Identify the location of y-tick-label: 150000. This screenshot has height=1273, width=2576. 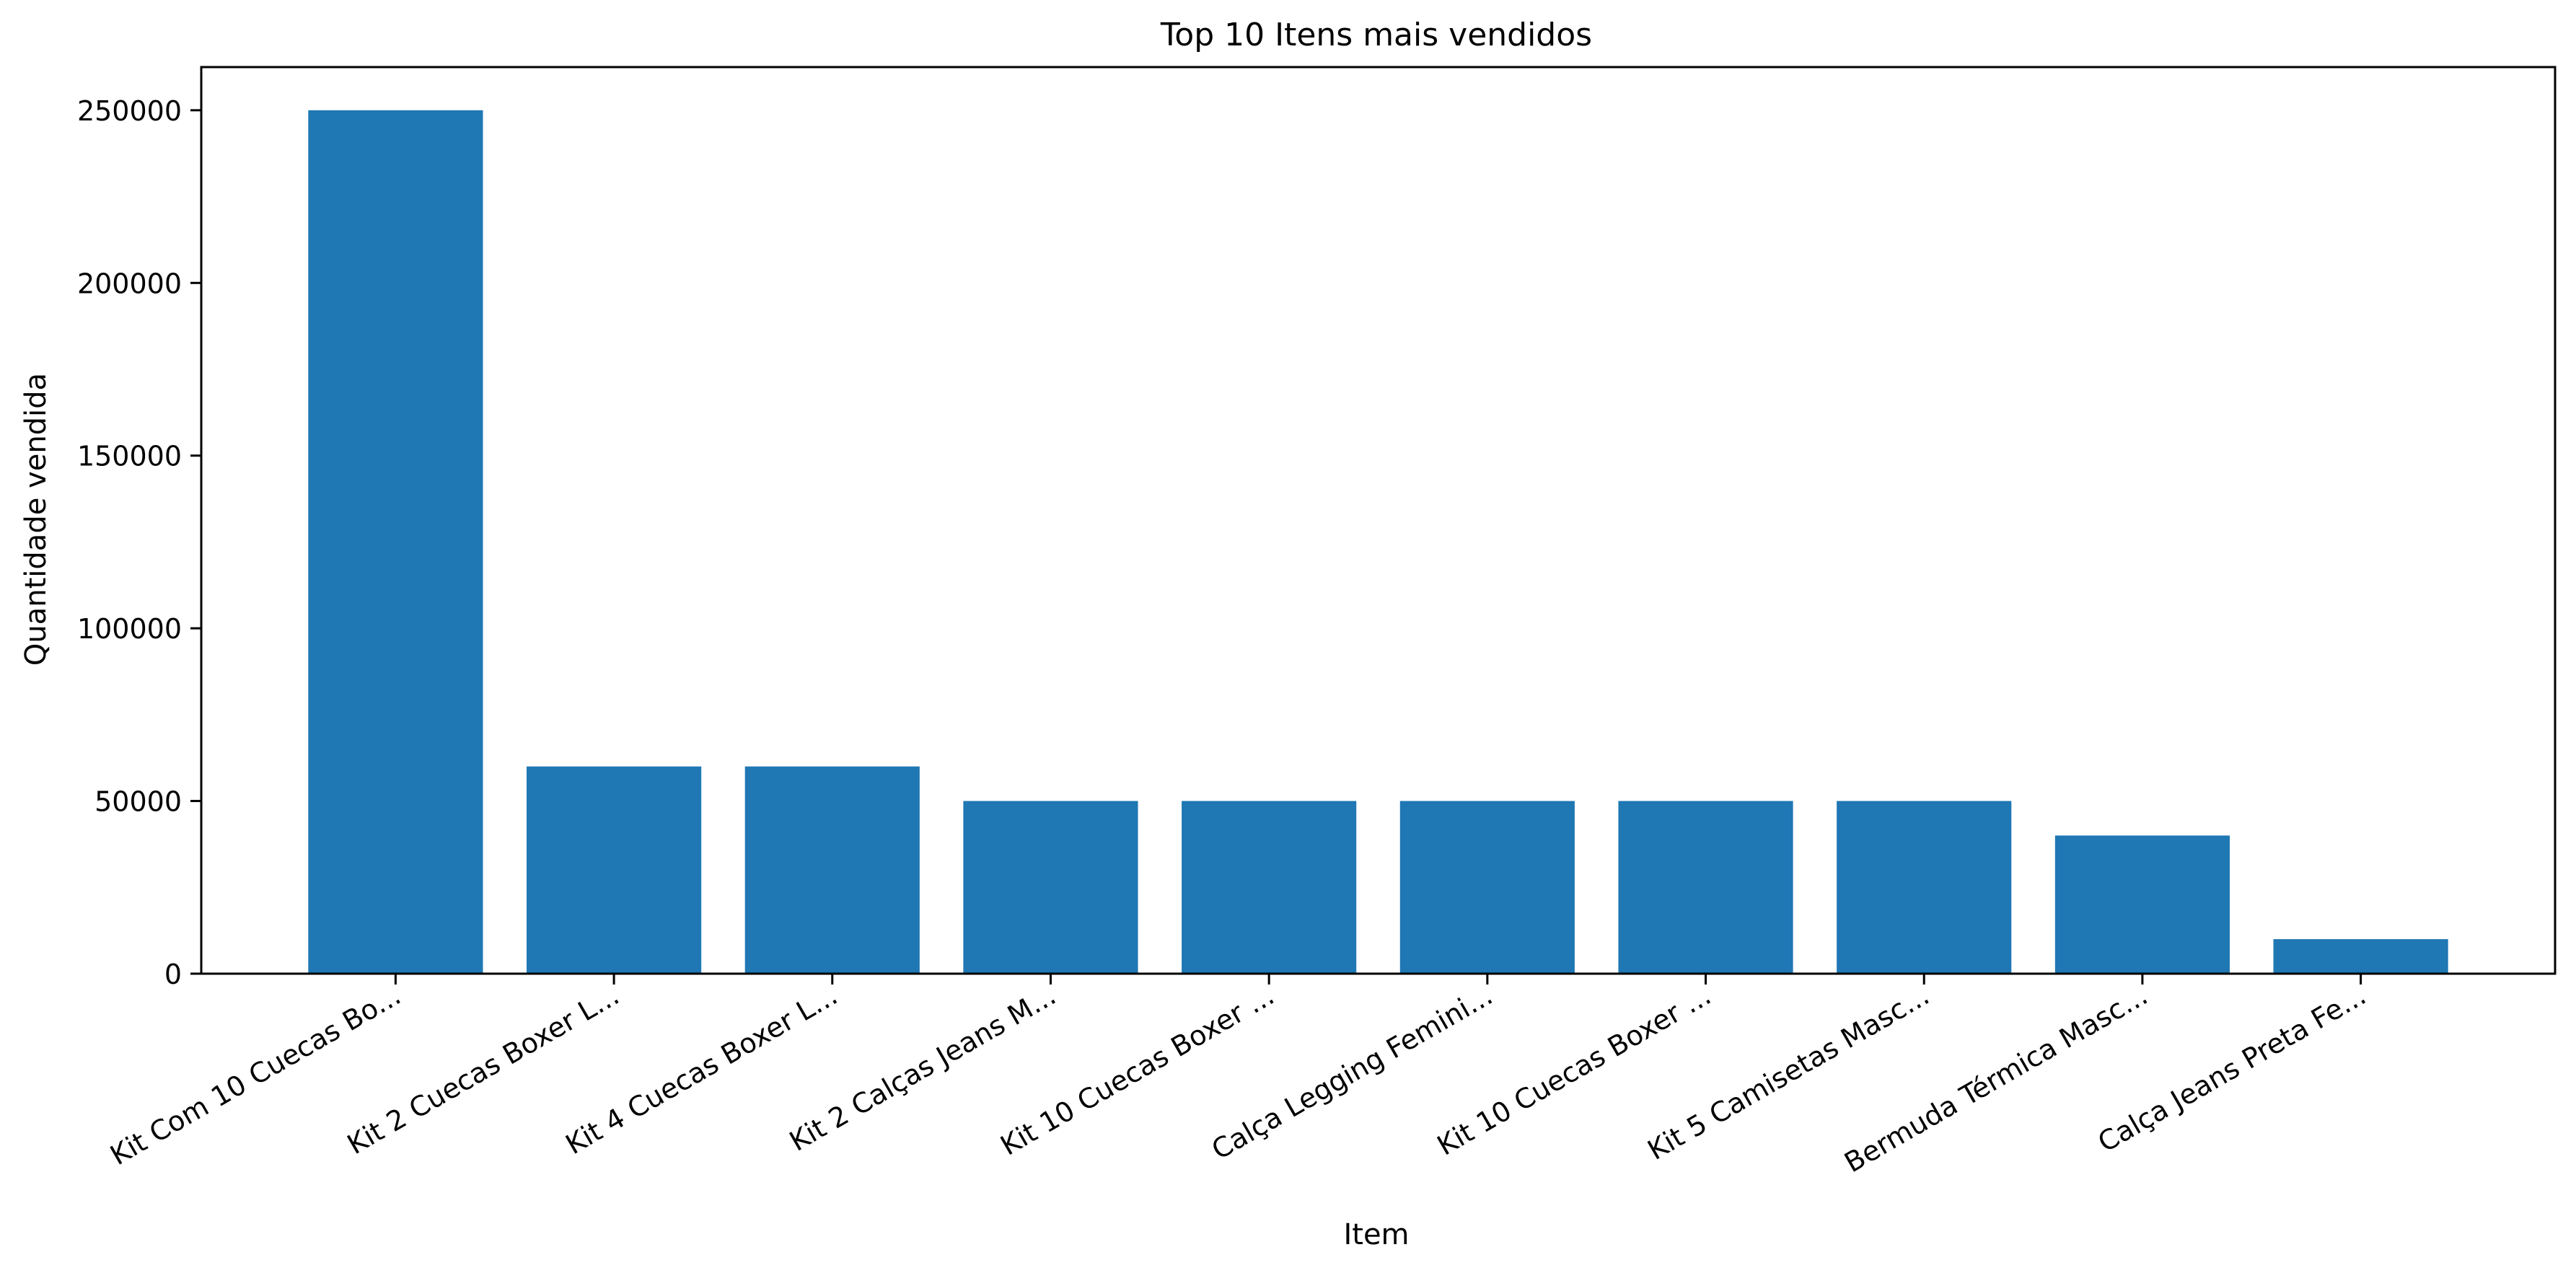
(129, 456).